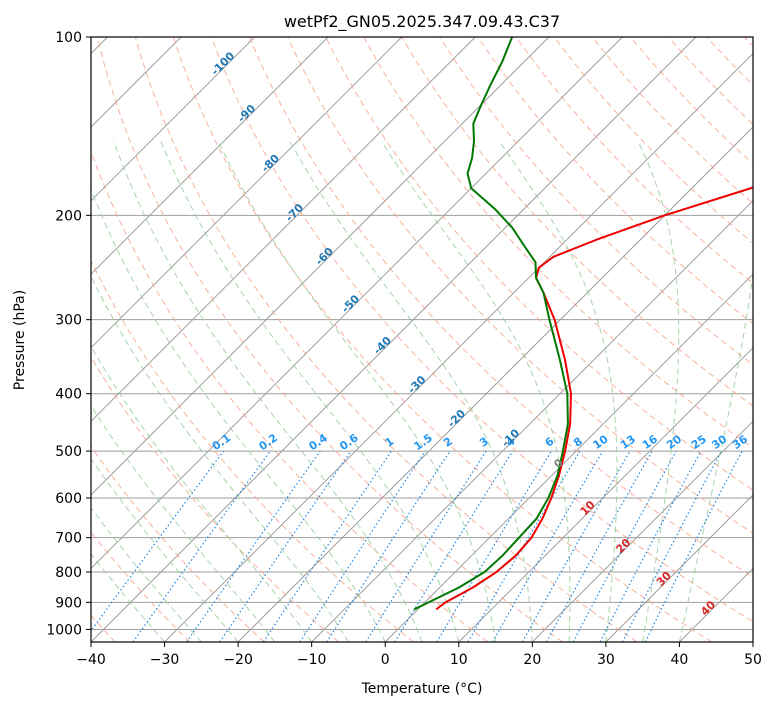 The image size is (775, 708). What do you see at coordinates (422, 689) in the screenshot?
I see `x-axis-title: Temperature (°C)` at bounding box center [422, 689].